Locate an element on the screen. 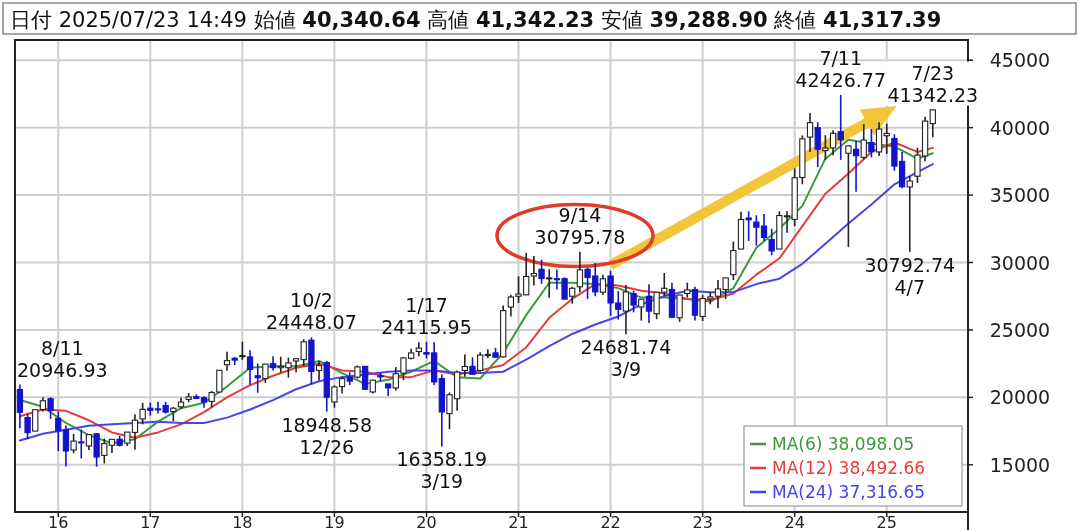 This screenshot has width=1079, height=530. y-tick-label: 15000 is located at coordinates (1020, 464).